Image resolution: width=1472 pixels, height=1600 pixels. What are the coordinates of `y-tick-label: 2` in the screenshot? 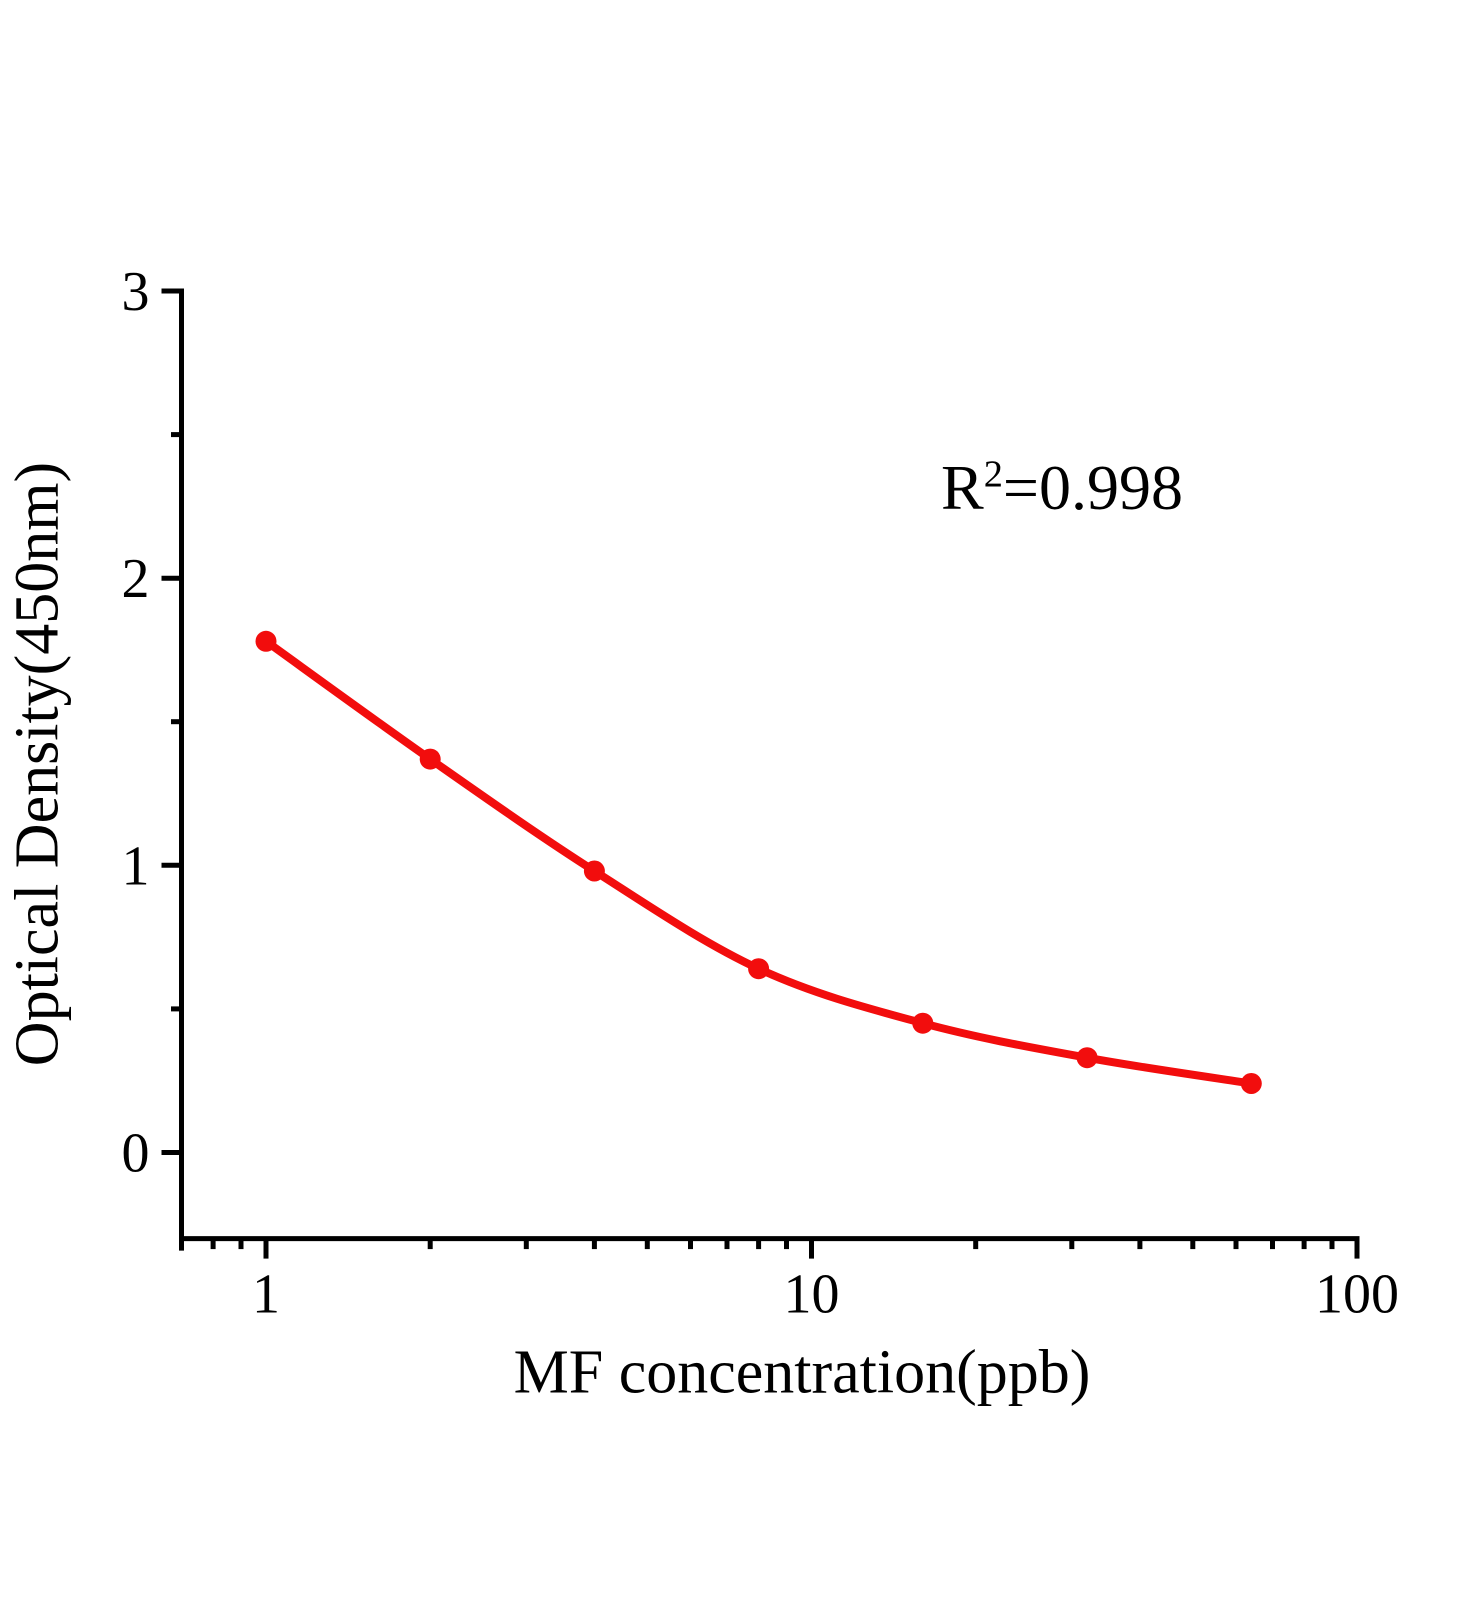 It's located at (136, 579).